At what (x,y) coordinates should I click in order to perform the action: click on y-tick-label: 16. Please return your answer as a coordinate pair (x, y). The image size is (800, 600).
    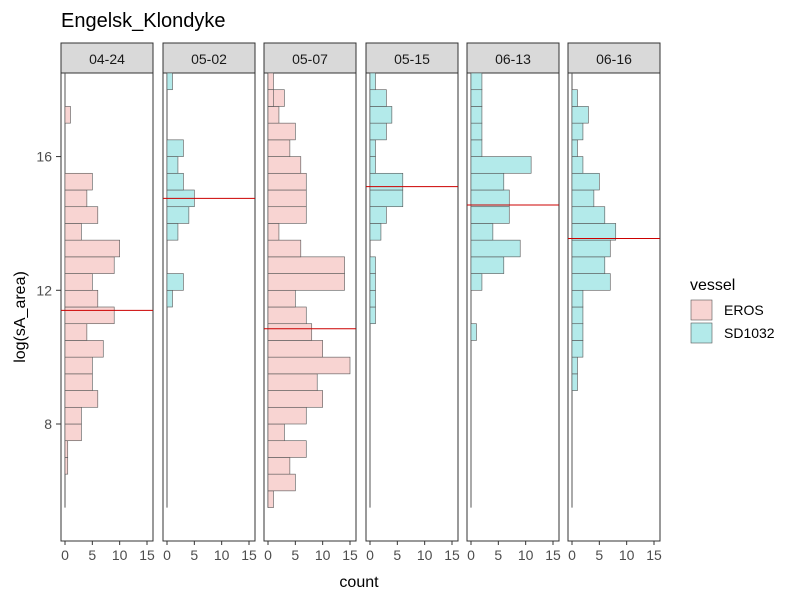
    Looking at the image, I should click on (44, 157).